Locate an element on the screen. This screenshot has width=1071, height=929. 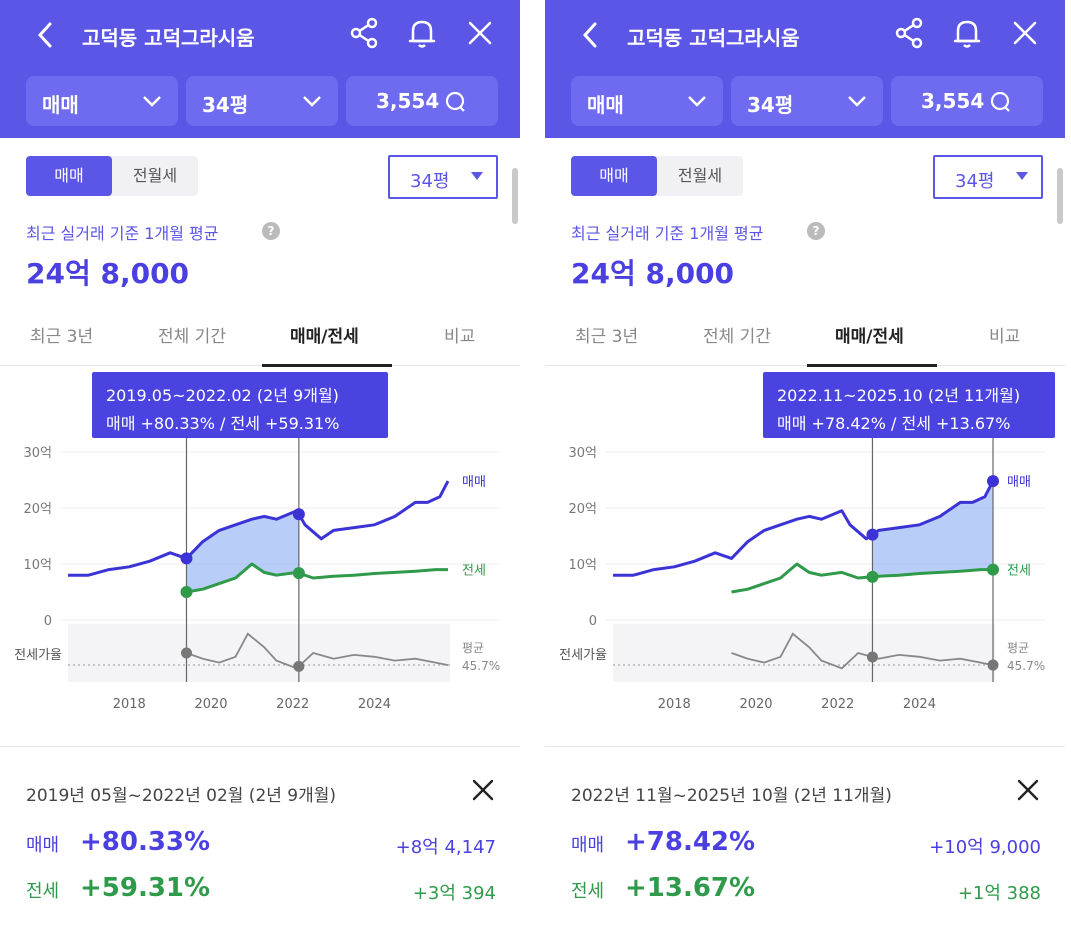
sale-point is located at coordinates (186, 558).